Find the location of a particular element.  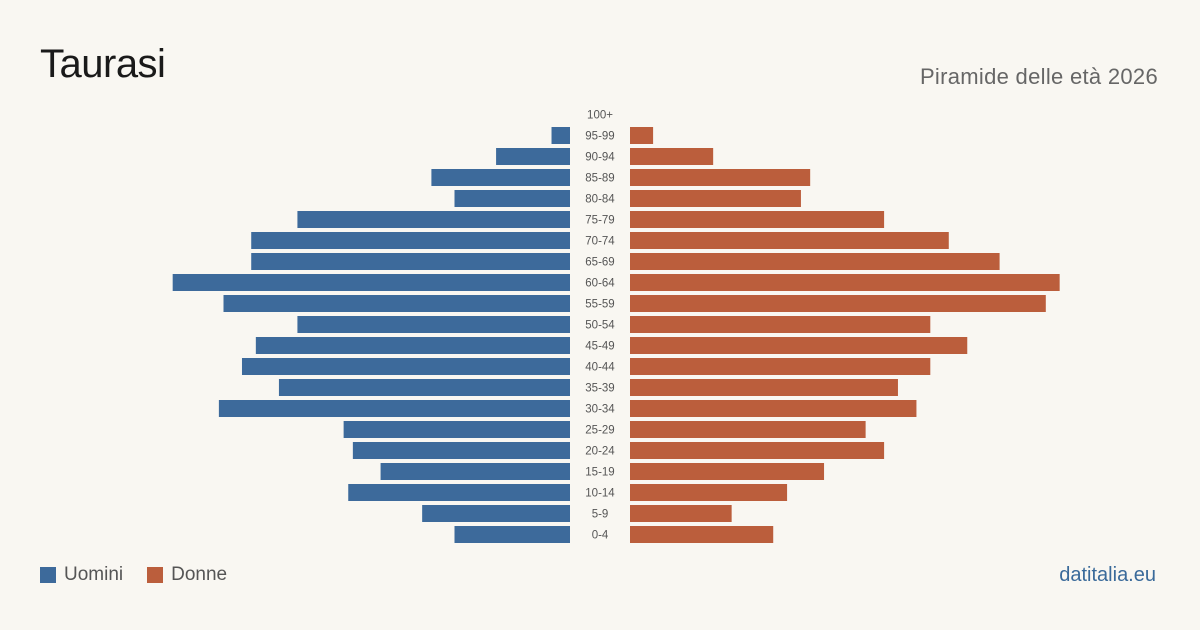

age-label: 15-19 is located at coordinates (599, 473).